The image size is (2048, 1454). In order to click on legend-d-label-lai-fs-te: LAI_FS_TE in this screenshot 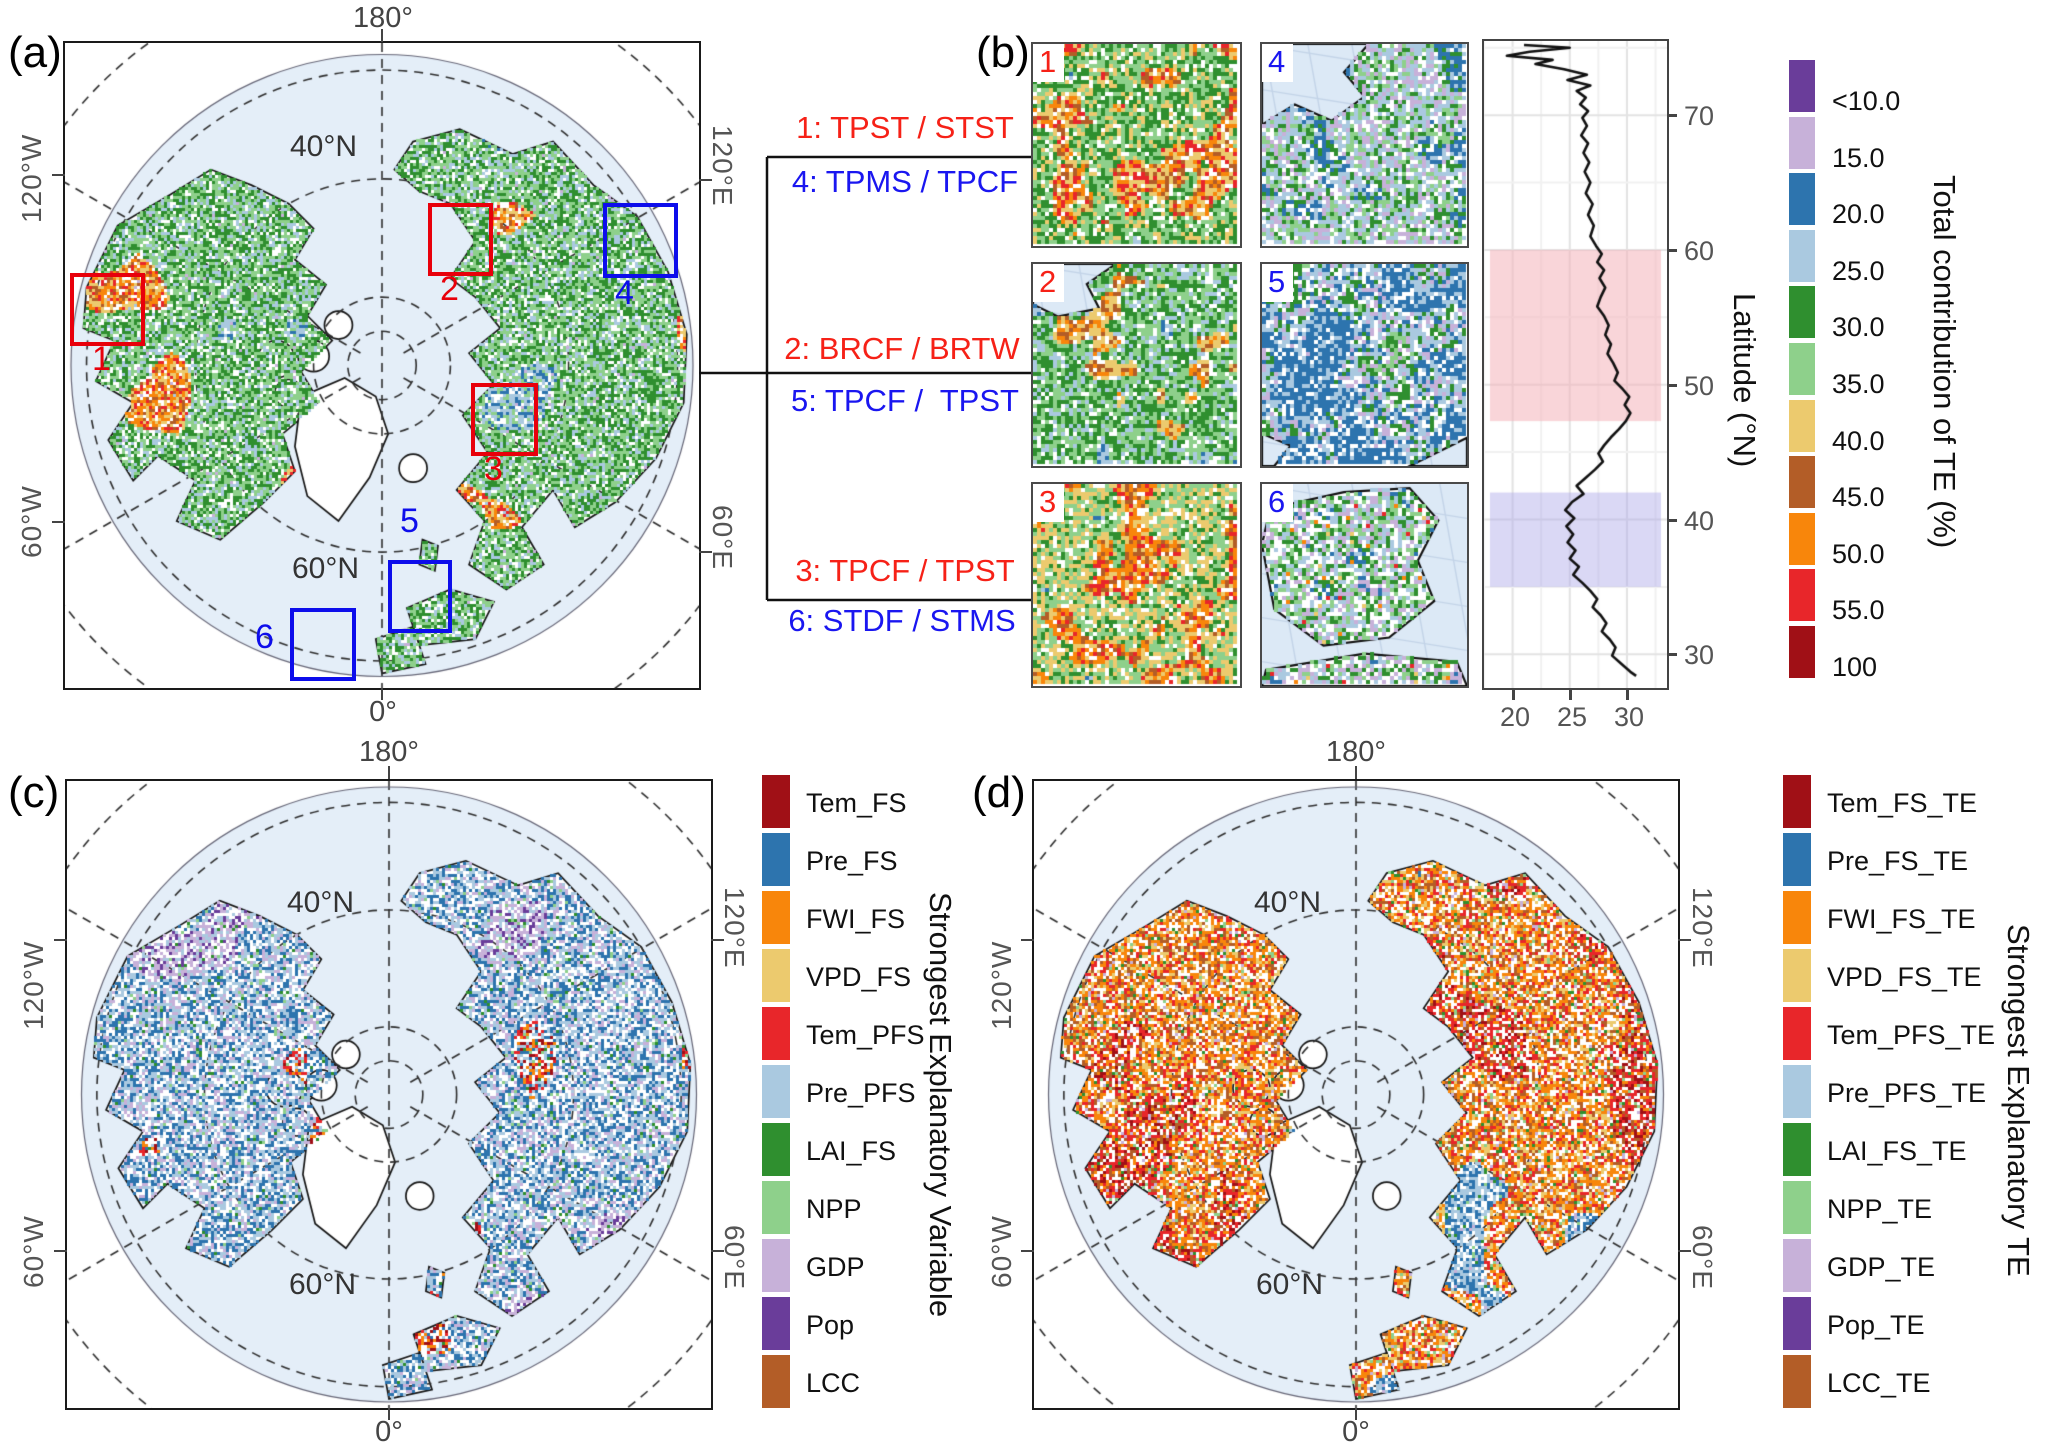, I will do `click(1897, 1151)`.